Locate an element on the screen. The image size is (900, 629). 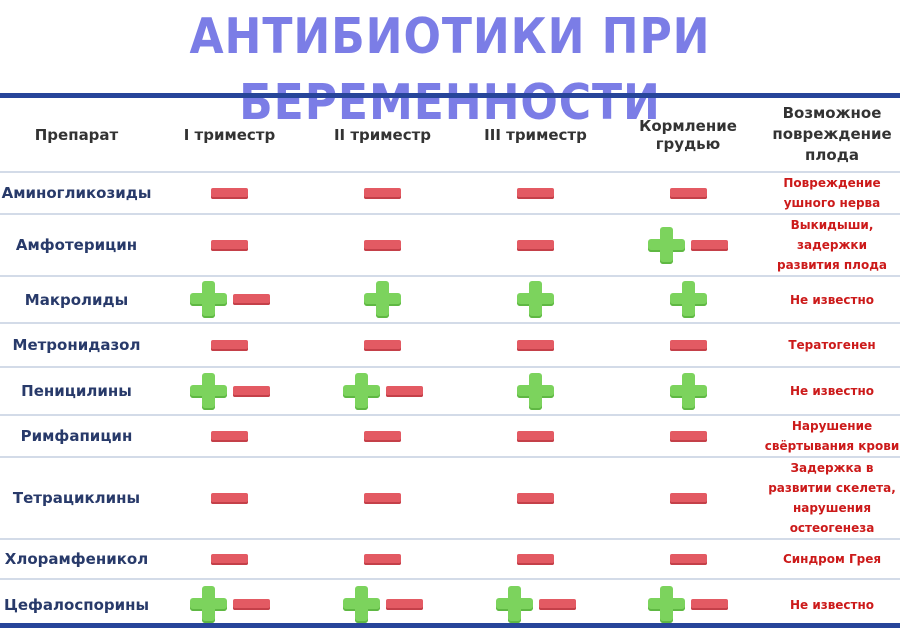
page-title: АНТИБИОТИКИ ПРИ БЕРЕМЕННОСТИ is located at coordinates (450, 69).